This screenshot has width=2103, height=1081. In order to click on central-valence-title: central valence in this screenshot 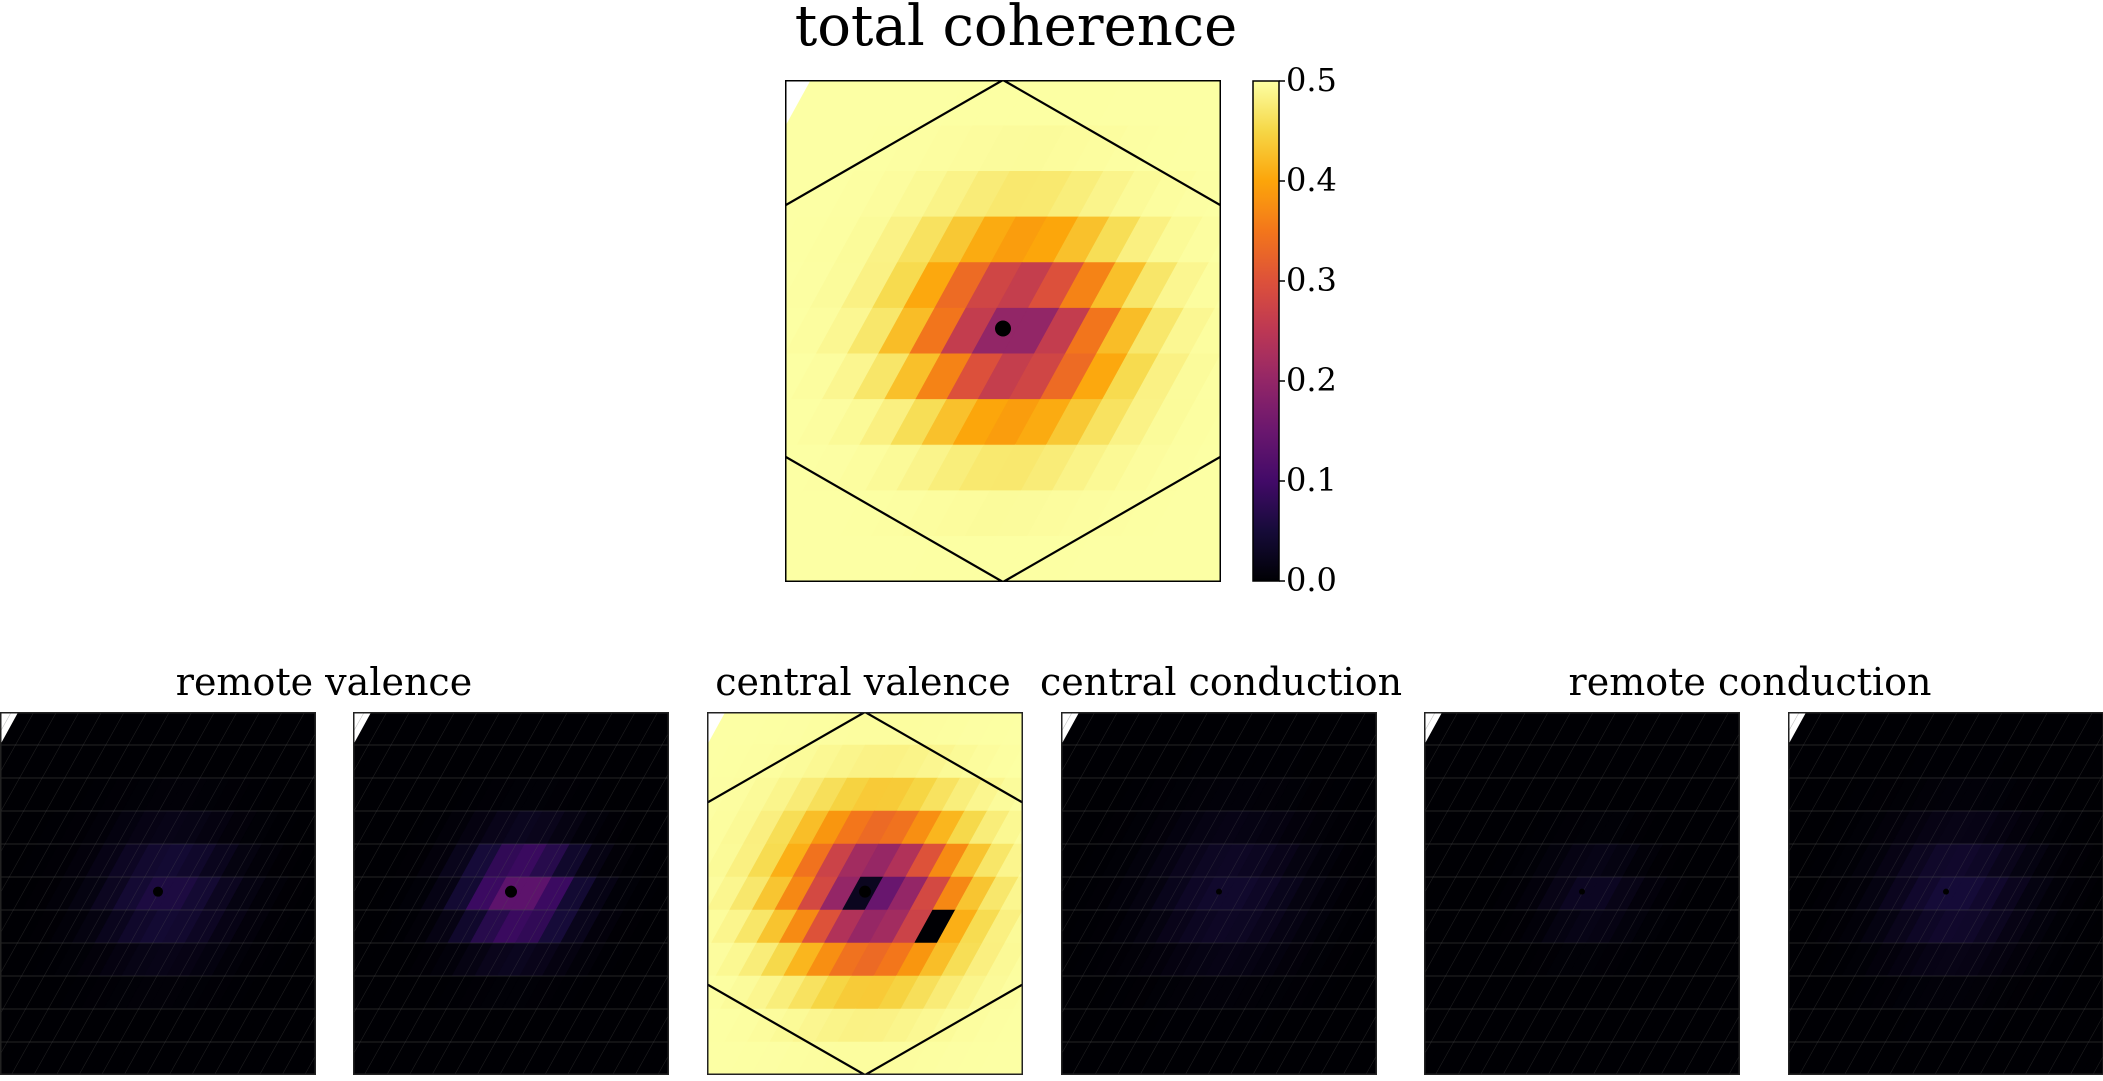, I will do `click(863, 682)`.